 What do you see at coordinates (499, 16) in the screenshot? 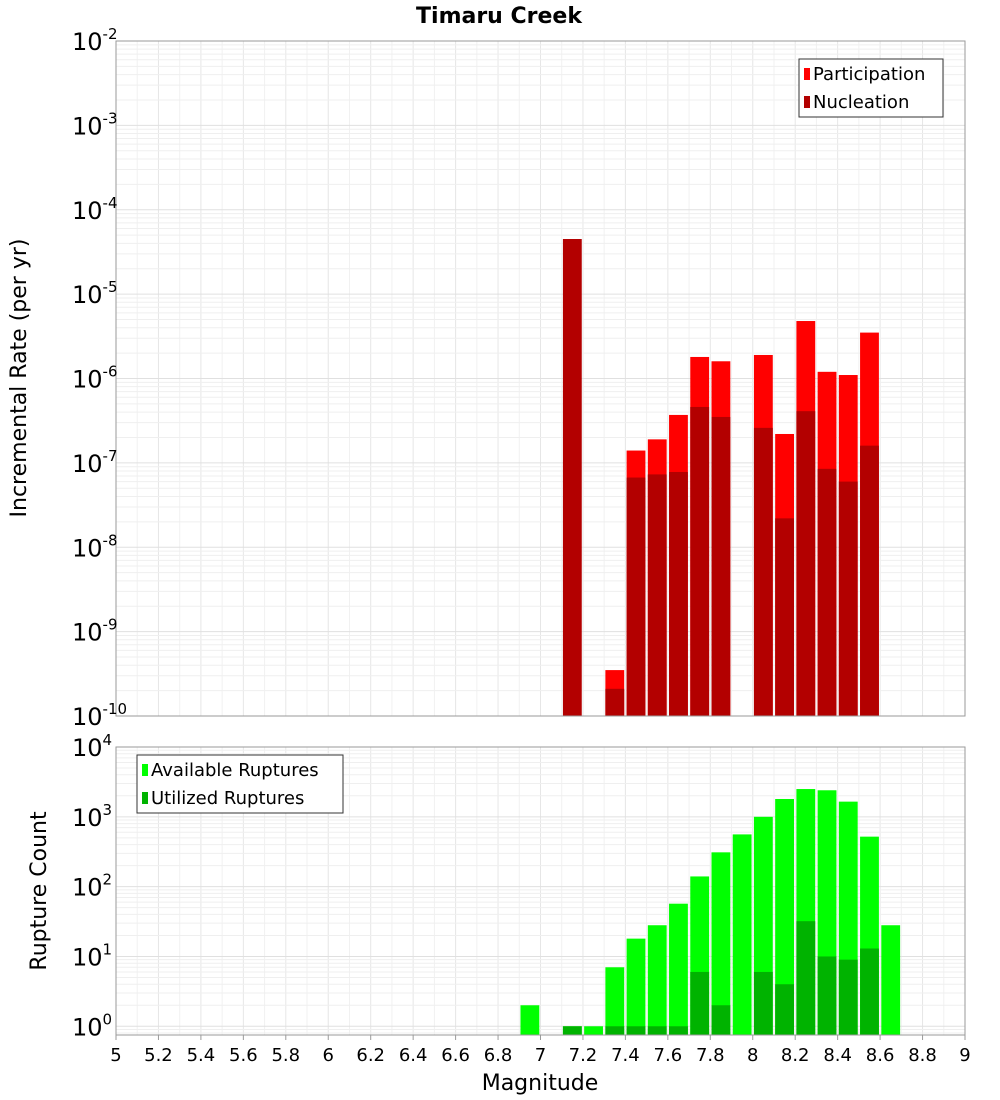
I see `chart-title: Timaru Creek` at bounding box center [499, 16].